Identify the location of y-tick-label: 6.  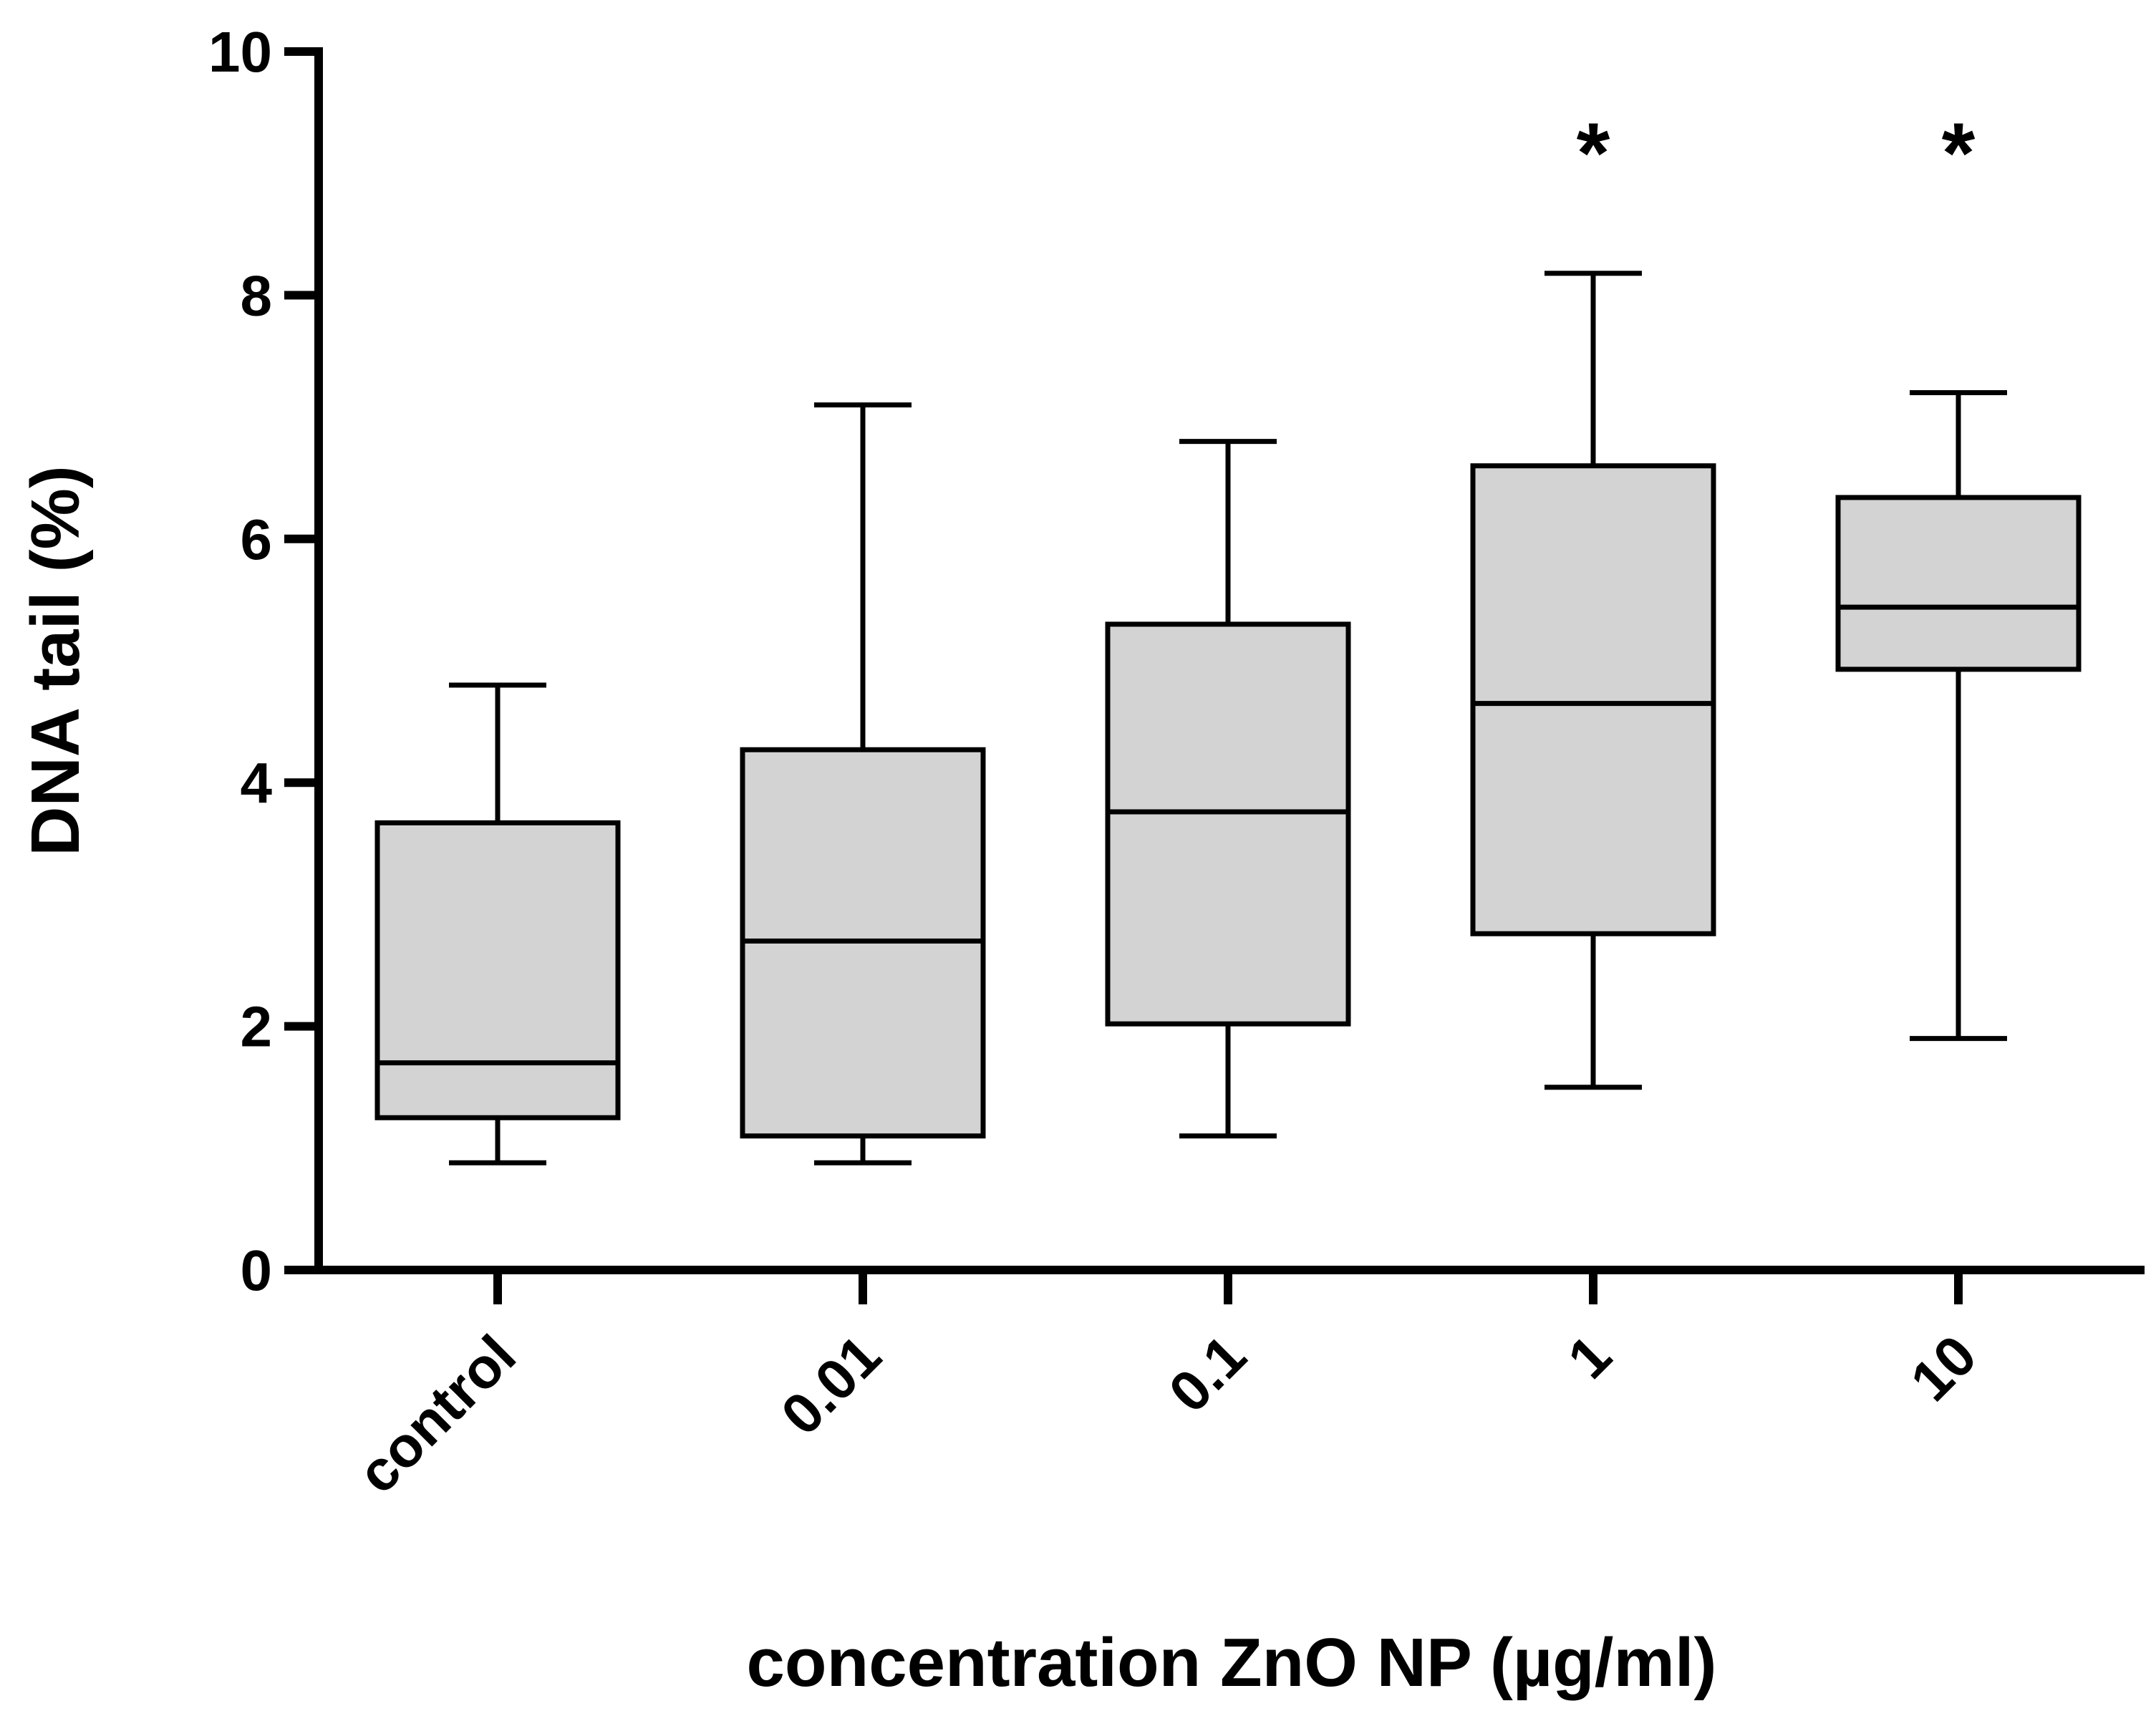
(257, 539).